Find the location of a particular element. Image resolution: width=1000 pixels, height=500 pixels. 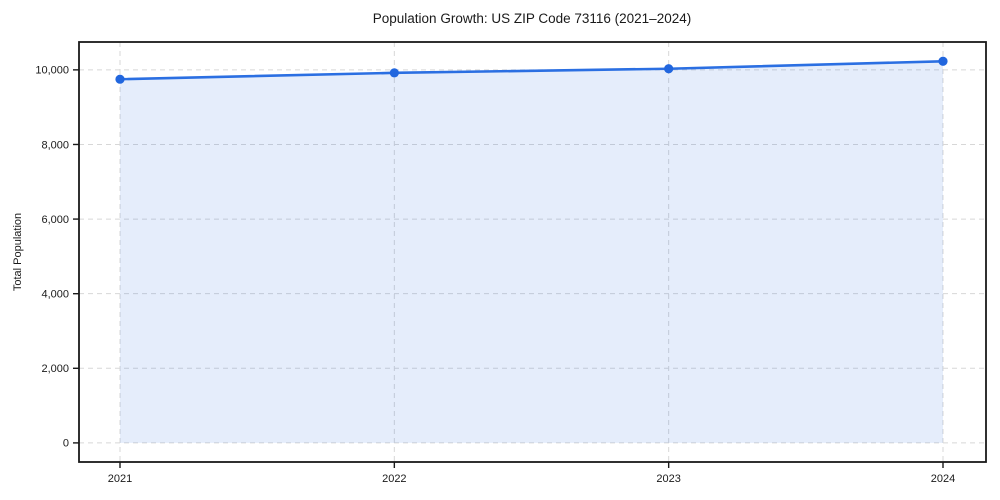

x-tick-label: 2021 is located at coordinates (120, 479).